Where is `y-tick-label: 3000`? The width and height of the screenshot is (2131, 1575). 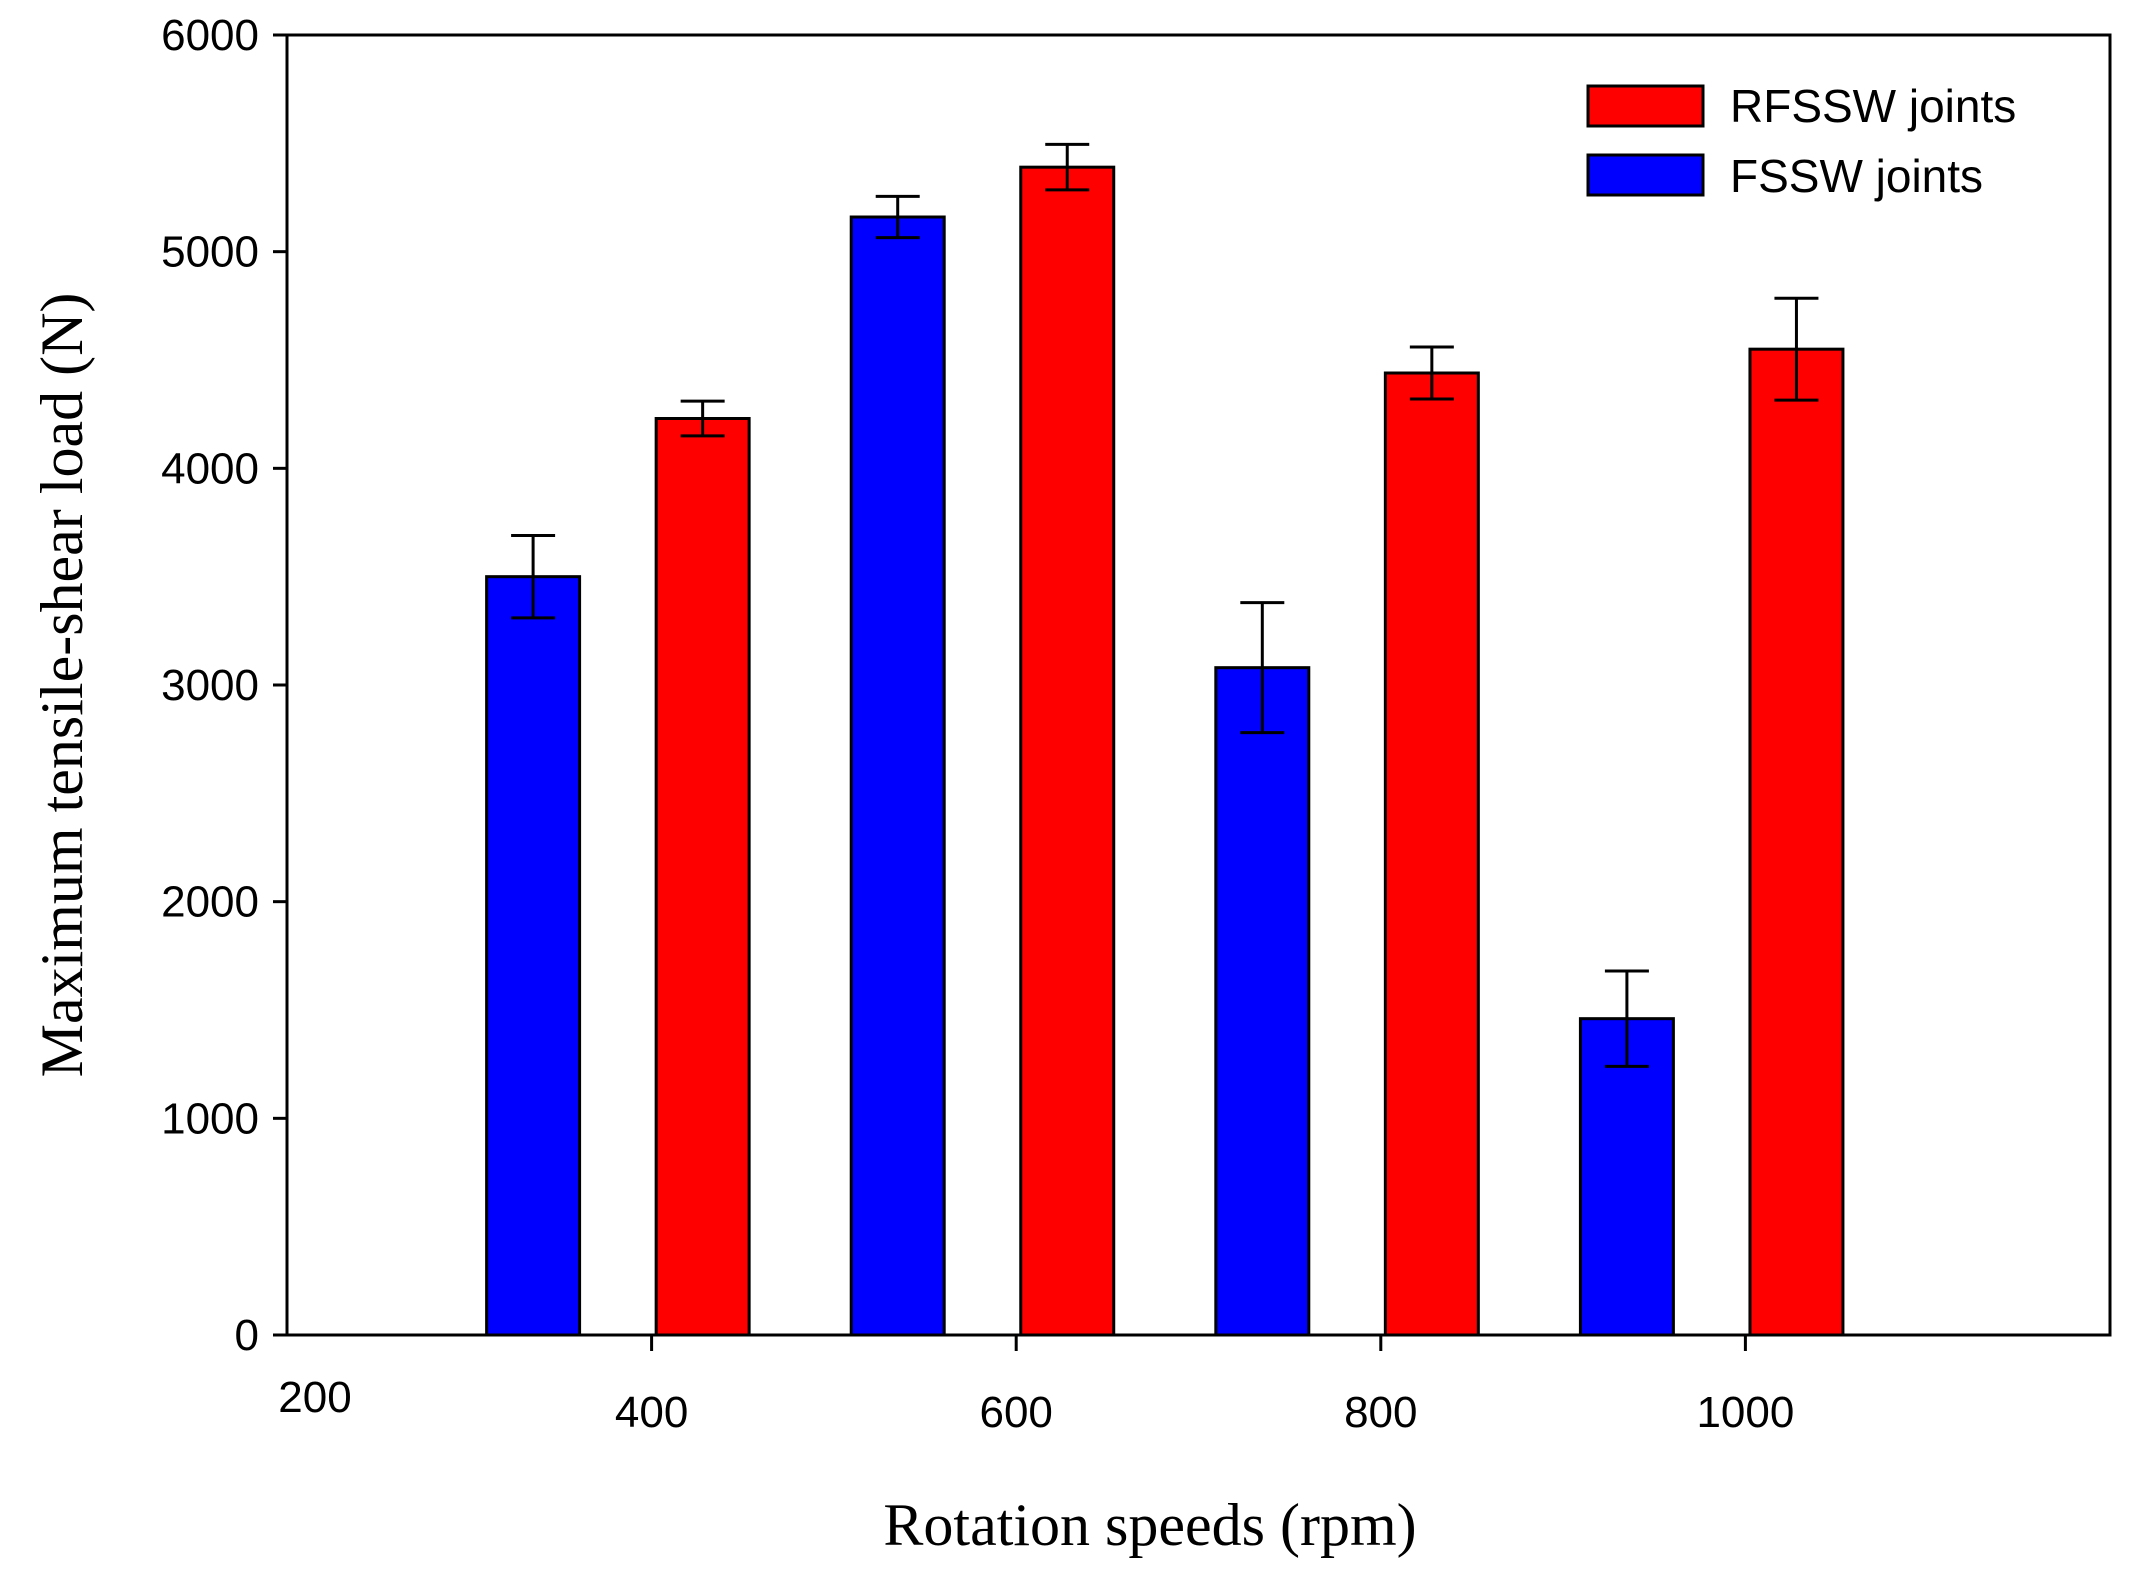
y-tick-label: 3000 is located at coordinates (210, 685).